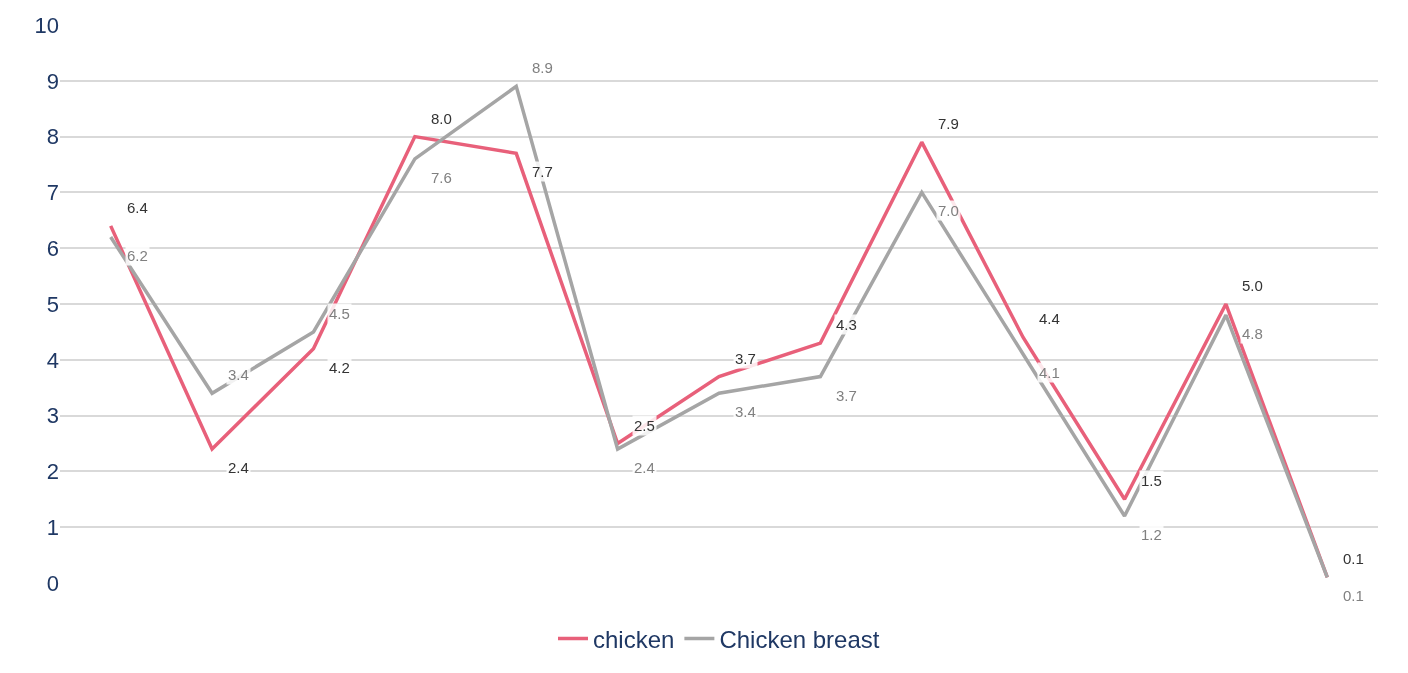 The height and width of the screenshot is (673, 1408). I want to click on data-label: 2.5, so click(644, 425).